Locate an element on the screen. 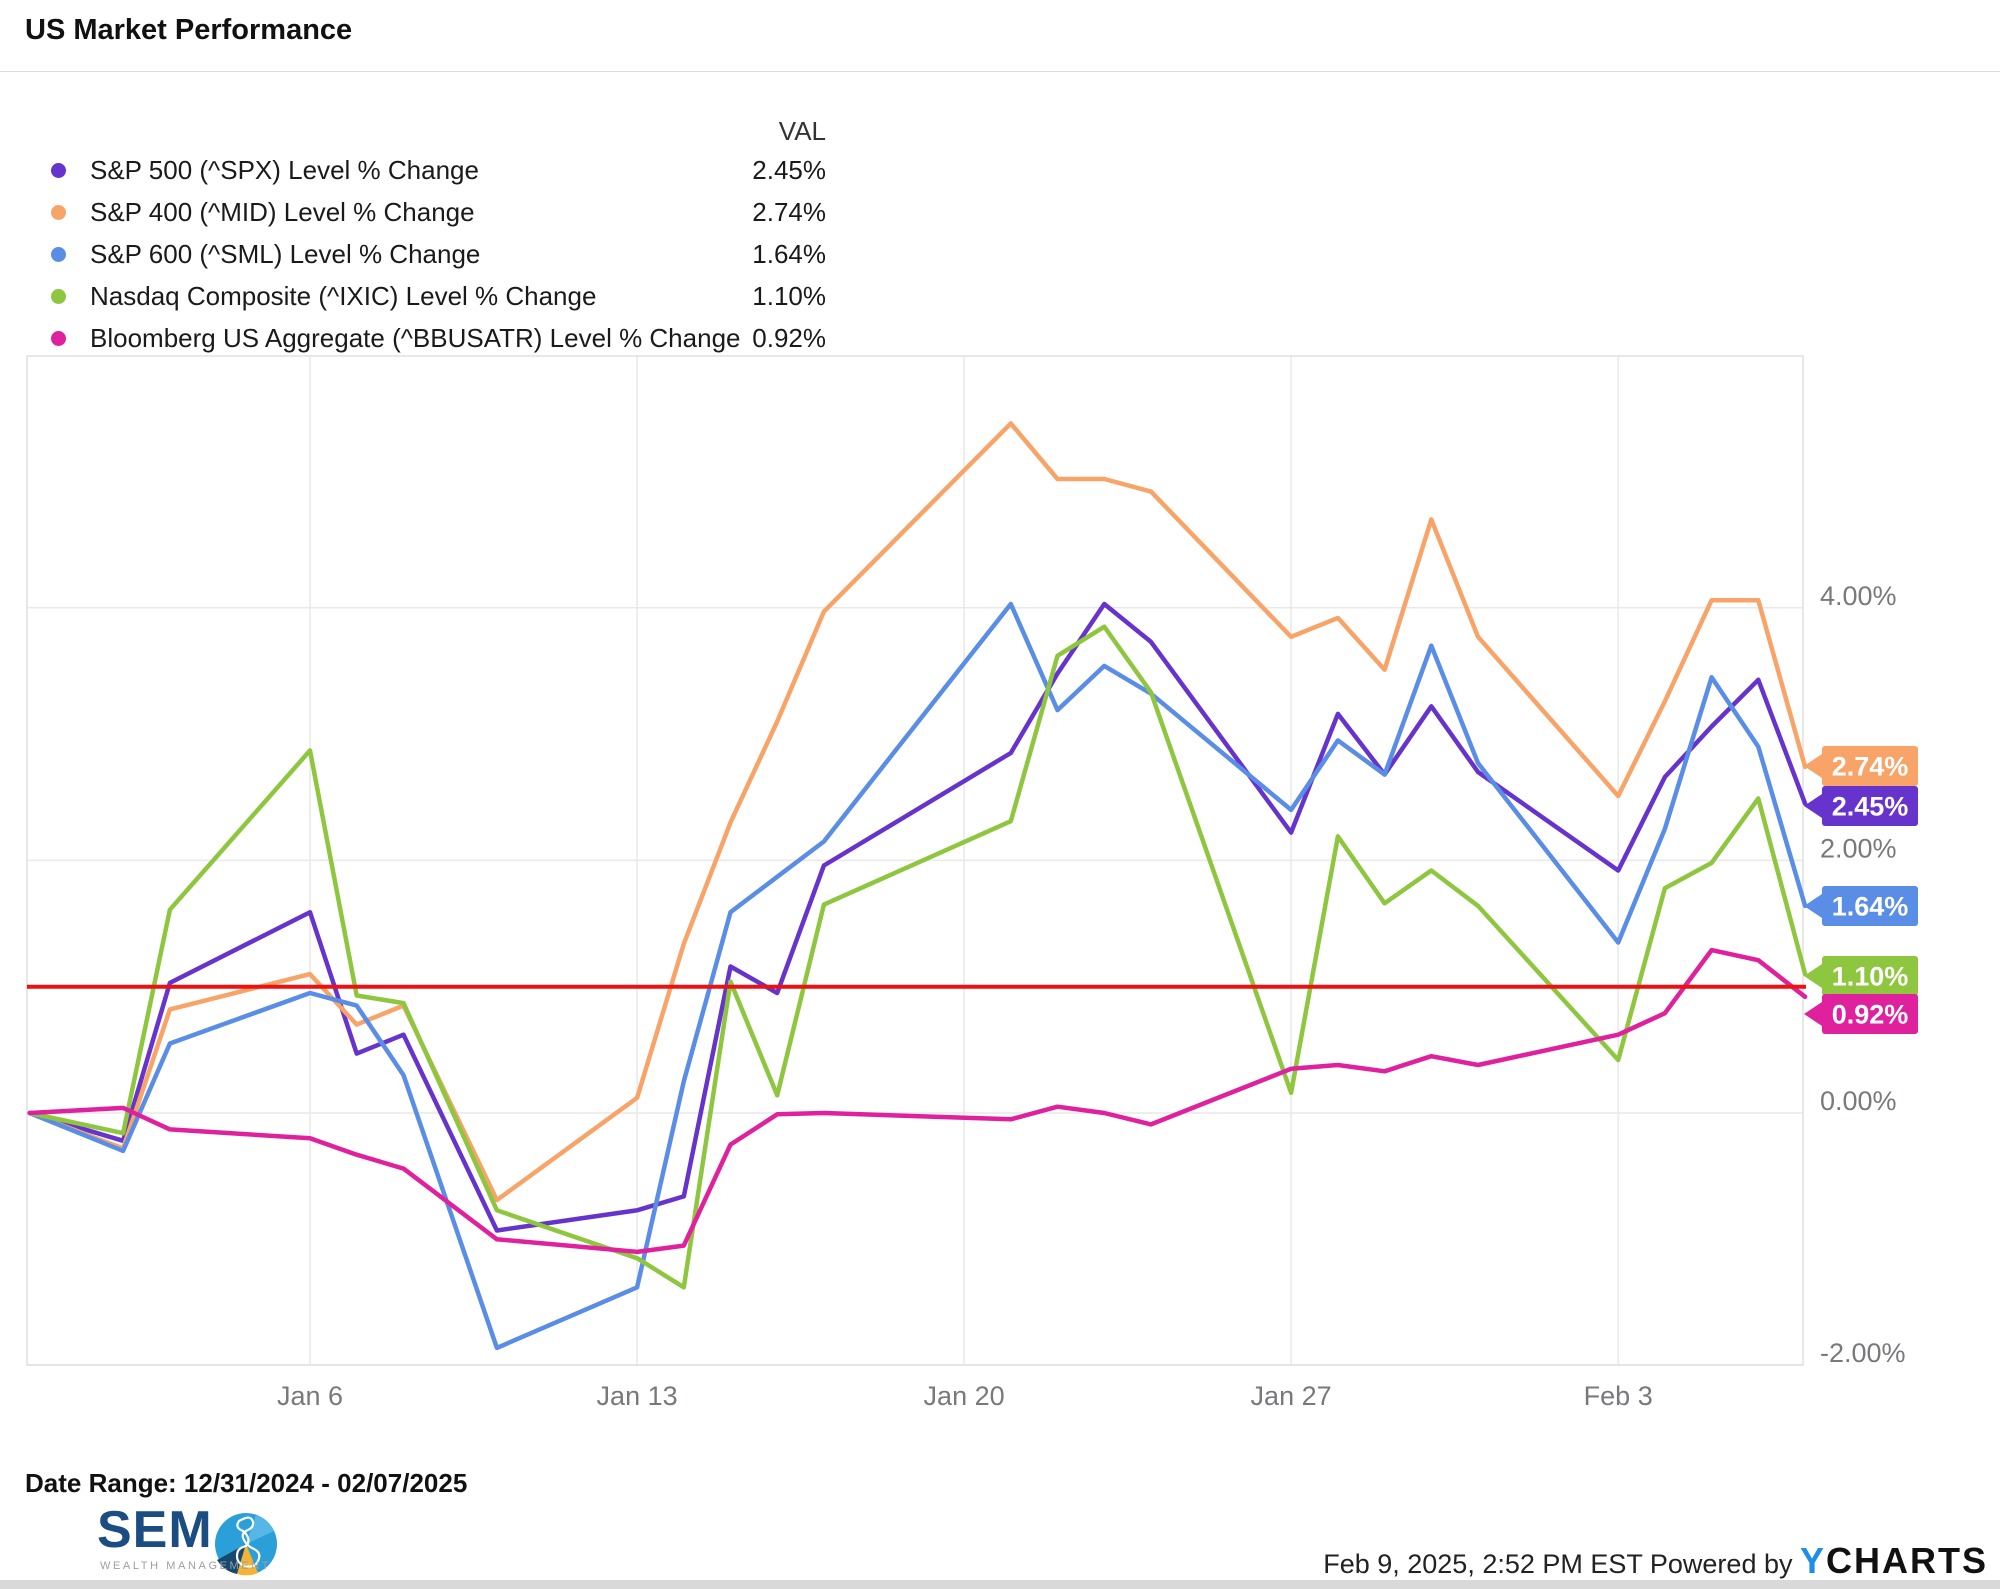 The width and height of the screenshot is (2000, 1589). value-badge-text-4: 1.10% is located at coordinates (1870, 977).